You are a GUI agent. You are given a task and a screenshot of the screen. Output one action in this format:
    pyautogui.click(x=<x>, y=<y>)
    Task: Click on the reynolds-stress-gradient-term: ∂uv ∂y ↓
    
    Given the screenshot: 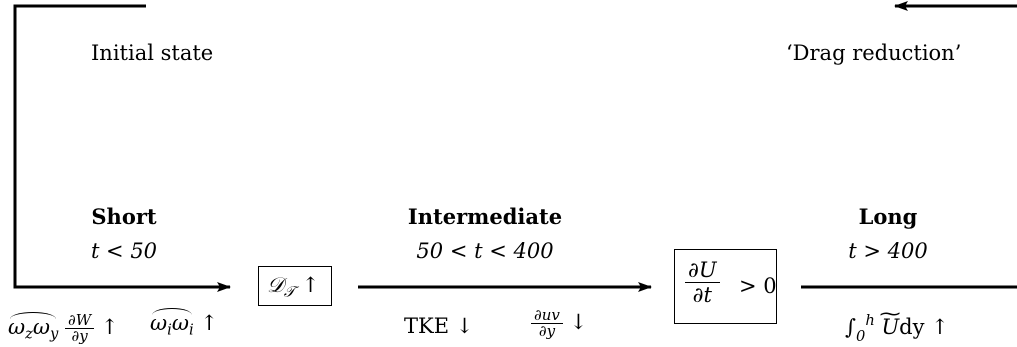 What is the action you would take?
    pyautogui.click(x=559, y=323)
    